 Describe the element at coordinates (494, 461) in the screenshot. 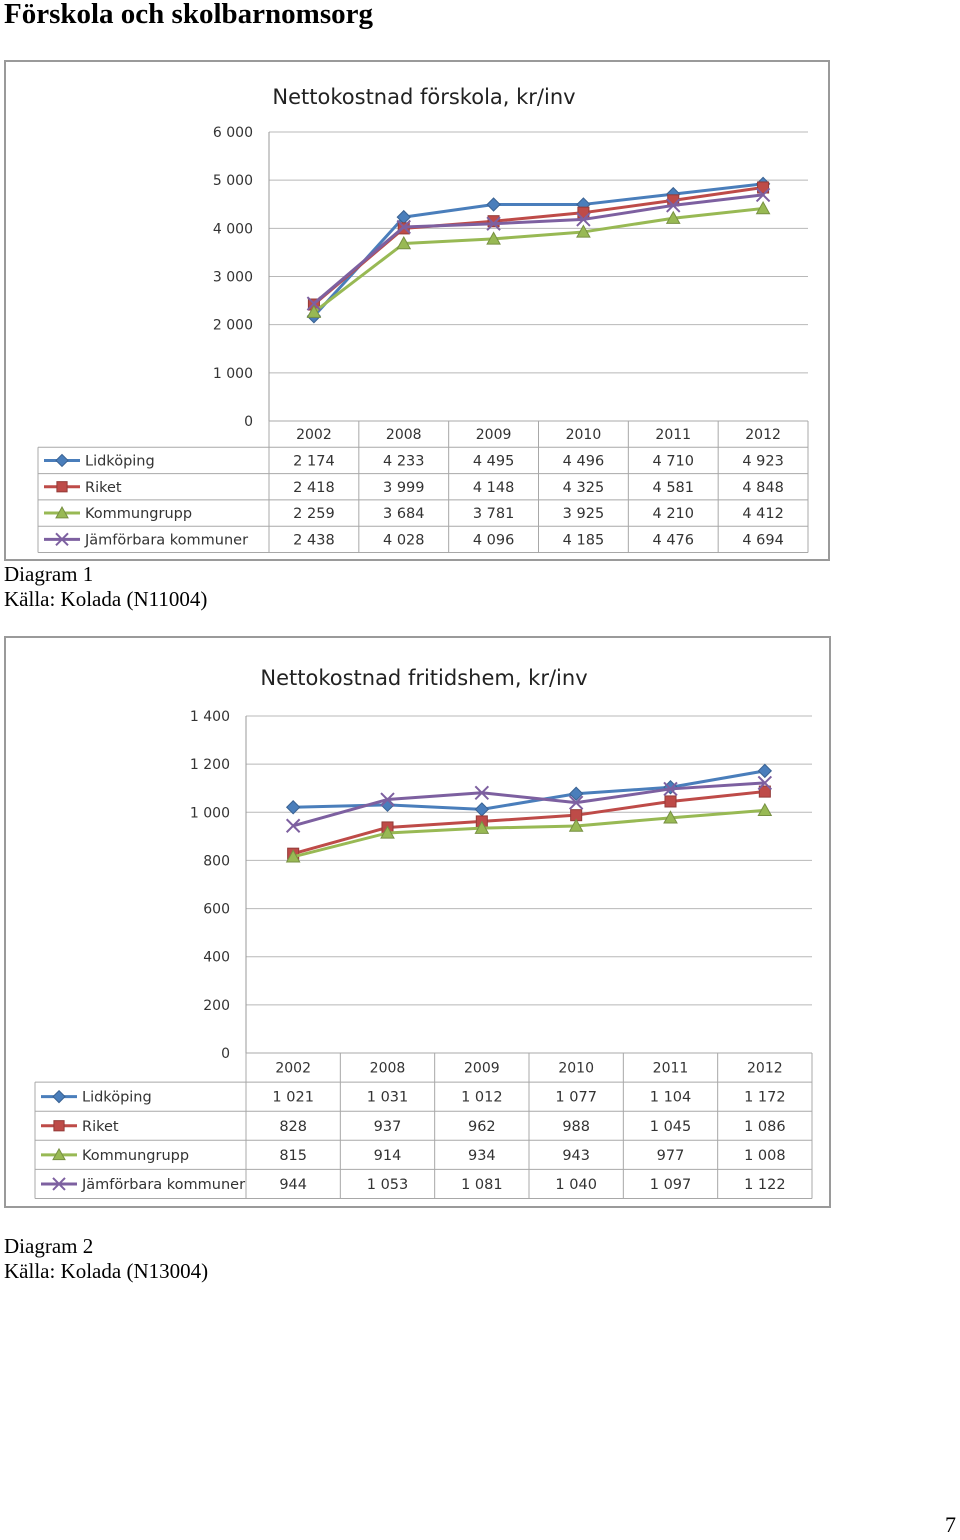

I see `data-label: 4 495` at that location.